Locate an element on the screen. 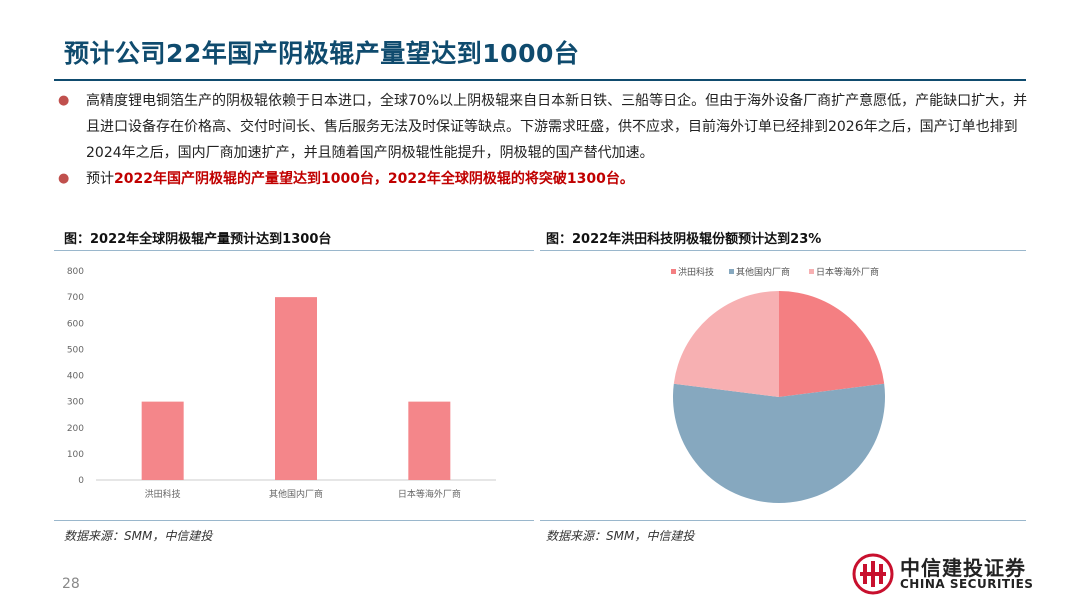 This screenshot has width=1080, height=608. title-divider is located at coordinates (540, 80).